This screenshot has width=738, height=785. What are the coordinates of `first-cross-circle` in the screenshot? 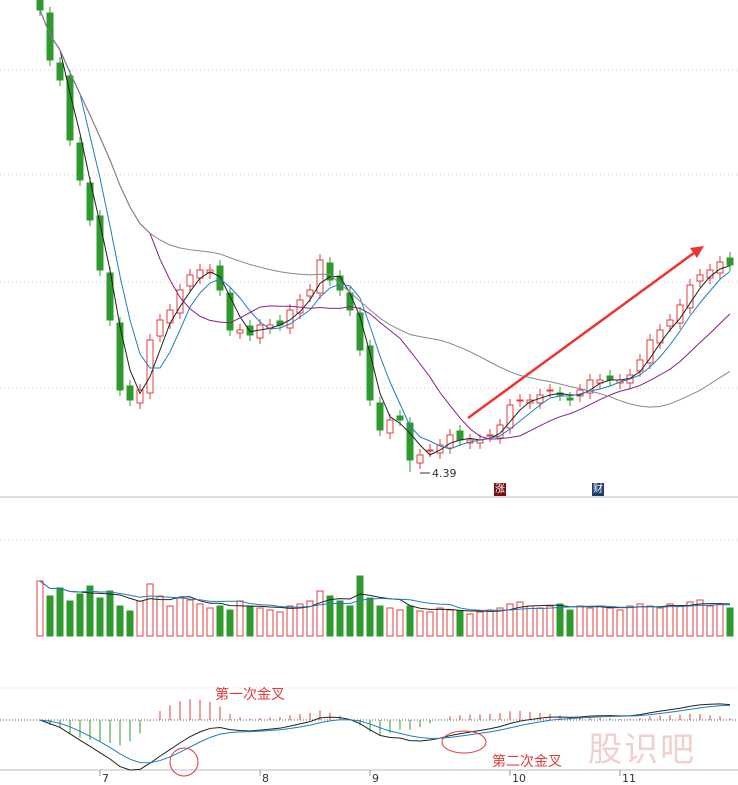 It's located at (184, 762).